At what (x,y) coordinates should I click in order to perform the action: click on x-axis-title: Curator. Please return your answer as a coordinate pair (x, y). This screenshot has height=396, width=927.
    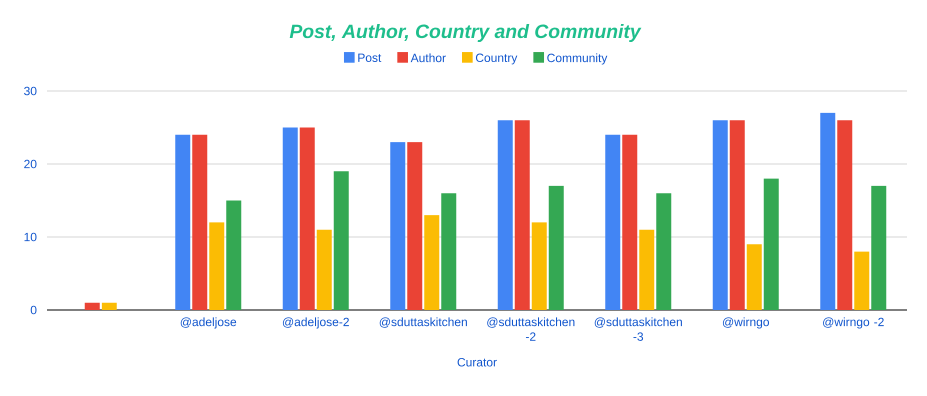
    Looking at the image, I should click on (477, 362).